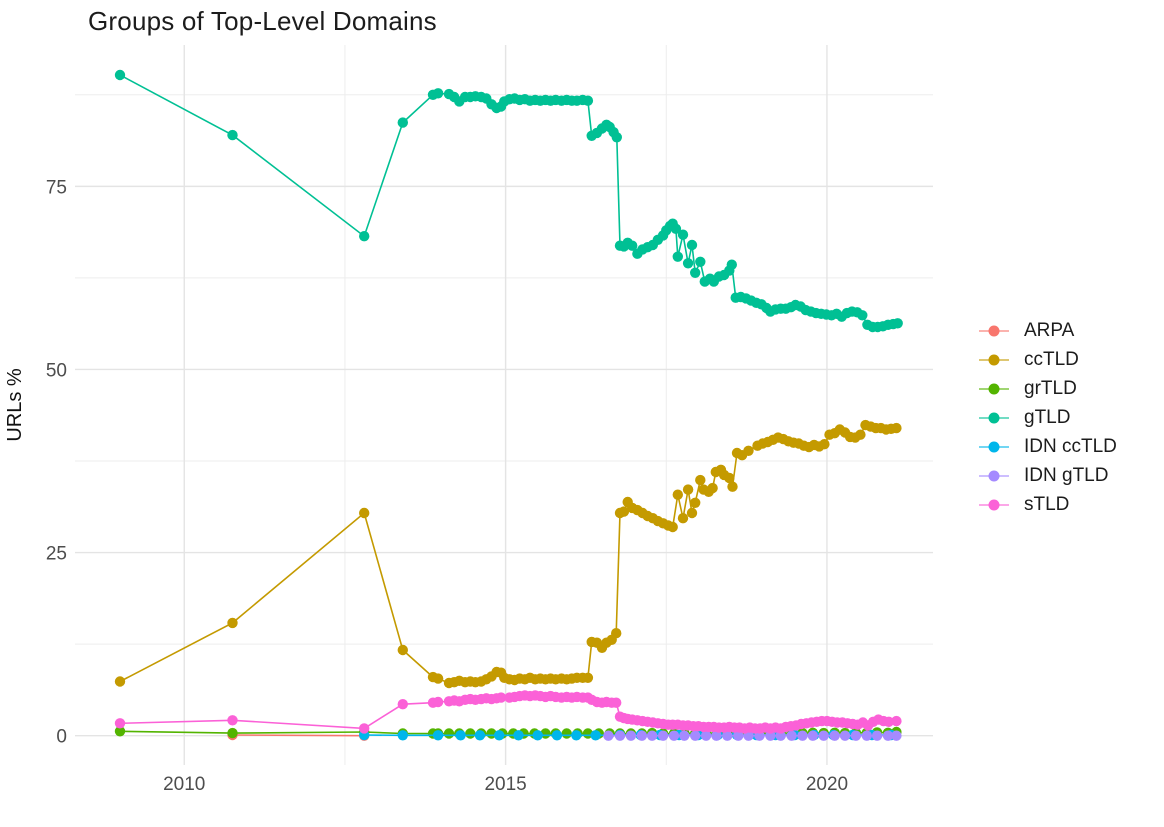 The height and width of the screenshot is (827, 1164). I want to click on series-IDN-gTLD, so click(752, 735).